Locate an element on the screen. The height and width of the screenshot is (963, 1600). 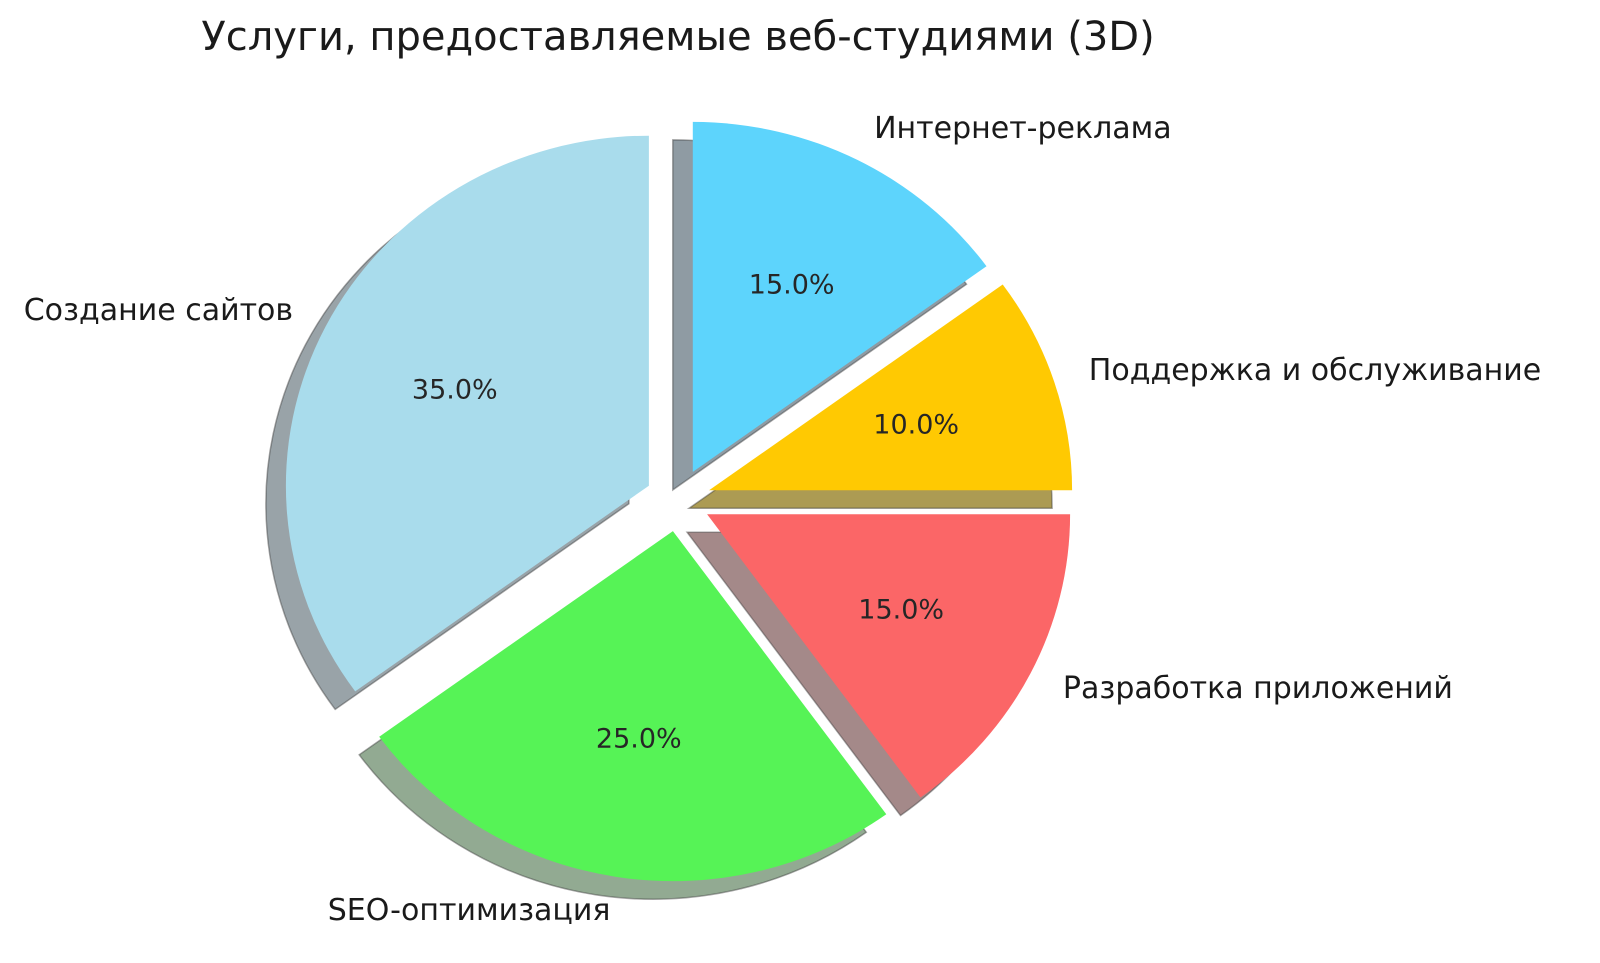
slice-pct-label-4: 35.0% is located at coordinates (454, 390).